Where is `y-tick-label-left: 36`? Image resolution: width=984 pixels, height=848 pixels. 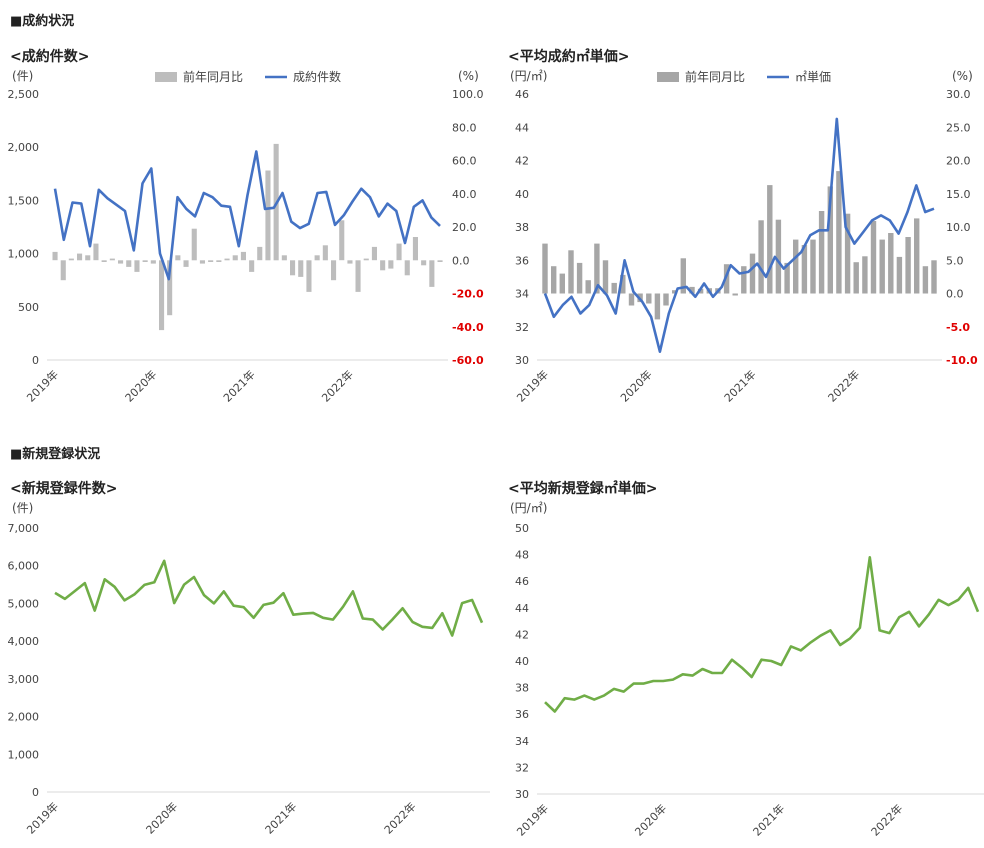
y-tick-label-left: 36 is located at coordinates (522, 714).